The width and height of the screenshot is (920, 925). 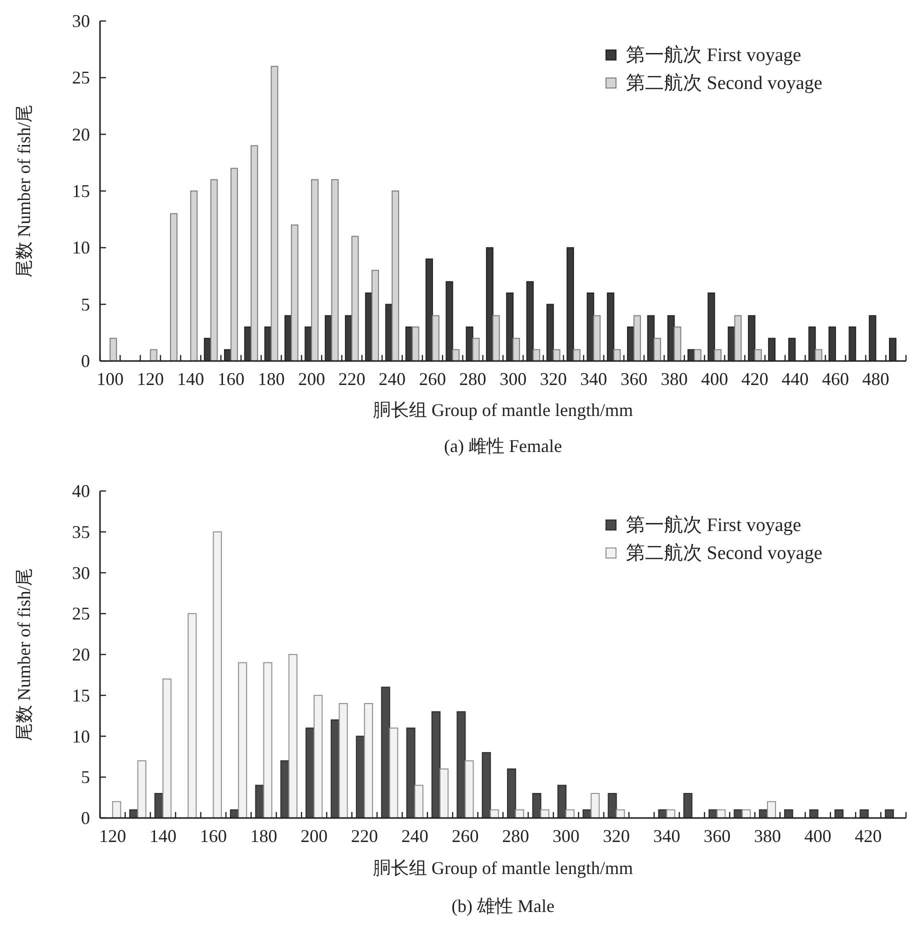 I want to click on text: (b) 雄性 Male, so click(x=503, y=906).